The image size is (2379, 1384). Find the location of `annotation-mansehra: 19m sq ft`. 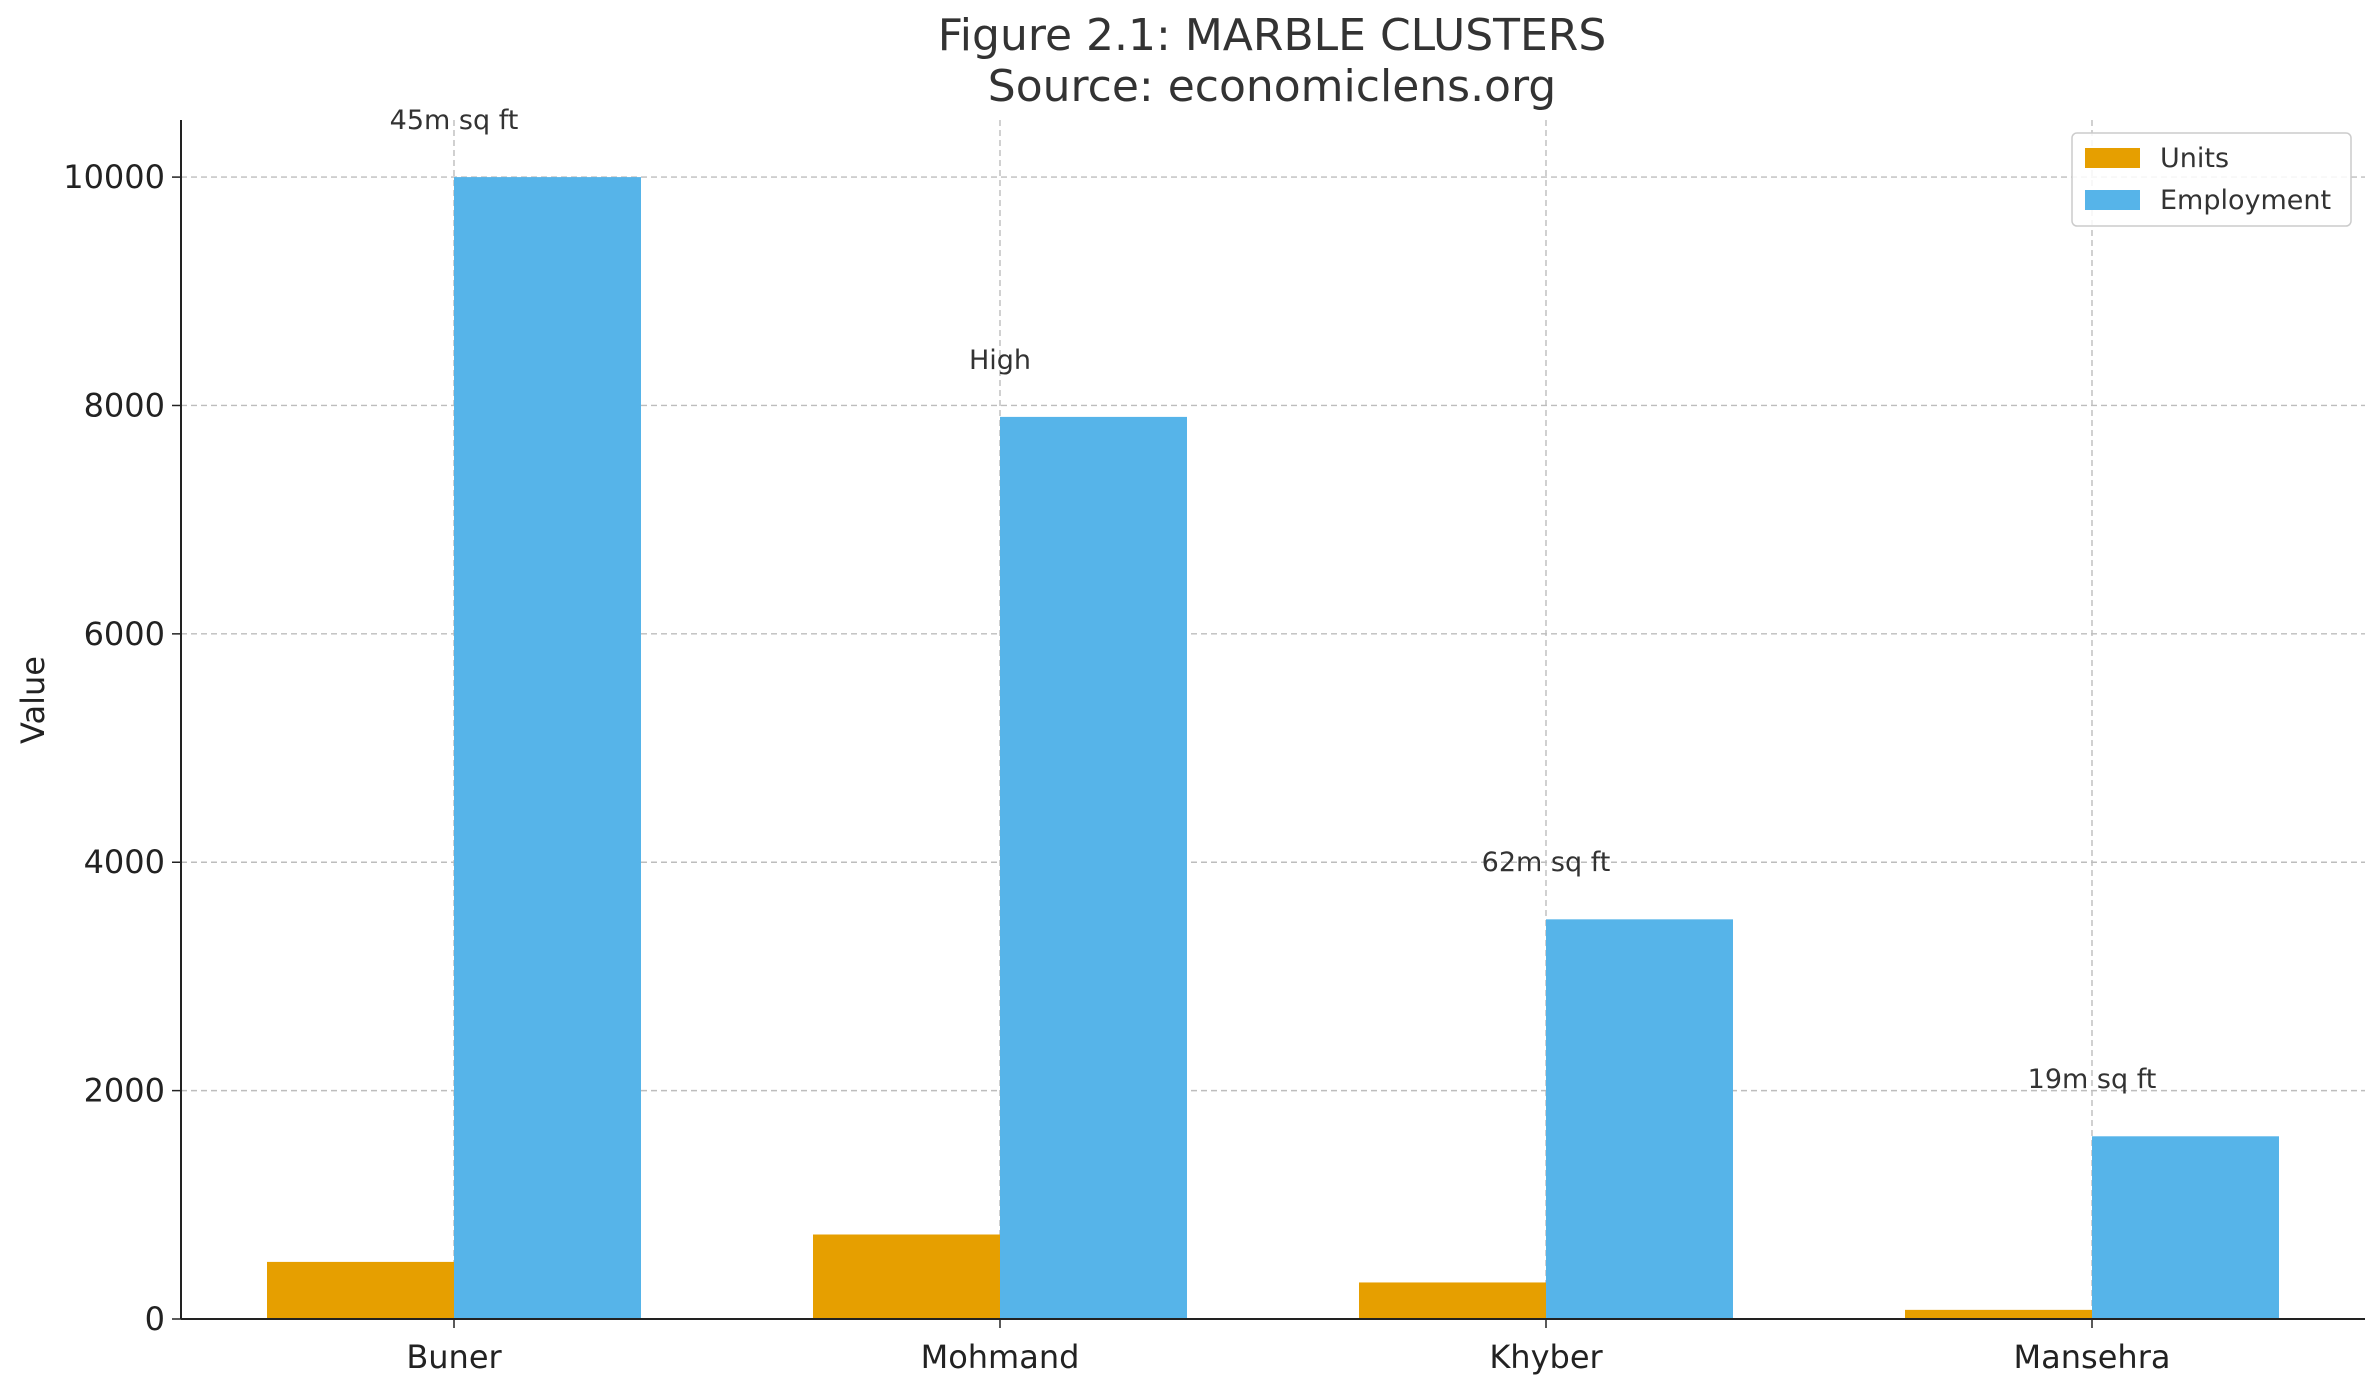

annotation-mansehra: 19m sq ft is located at coordinates (2092, 1079).